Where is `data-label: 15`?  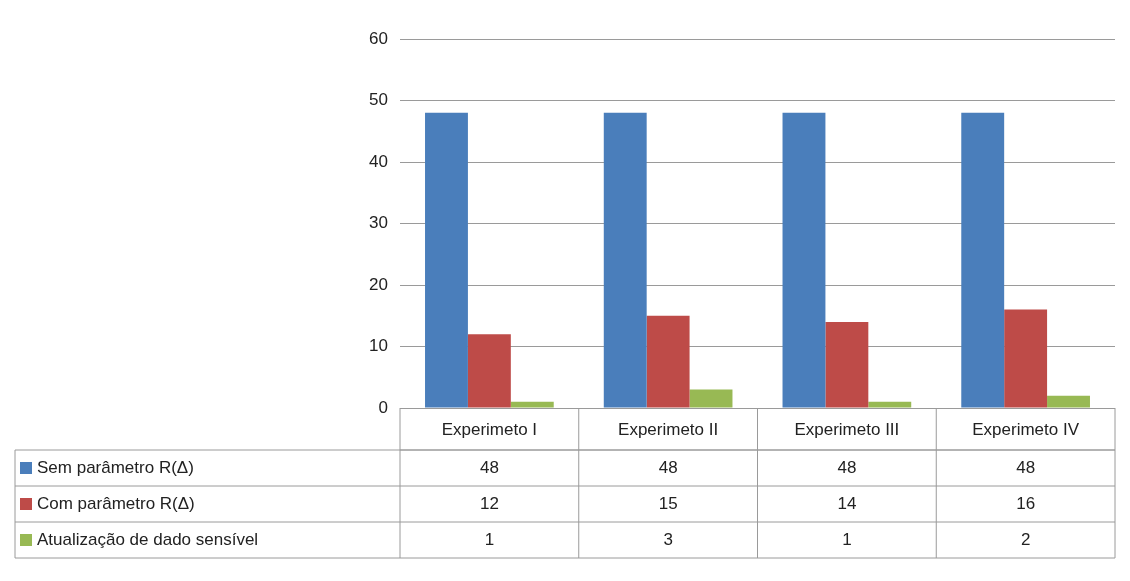 data-label: 15 is located at coordinates (668, 503).